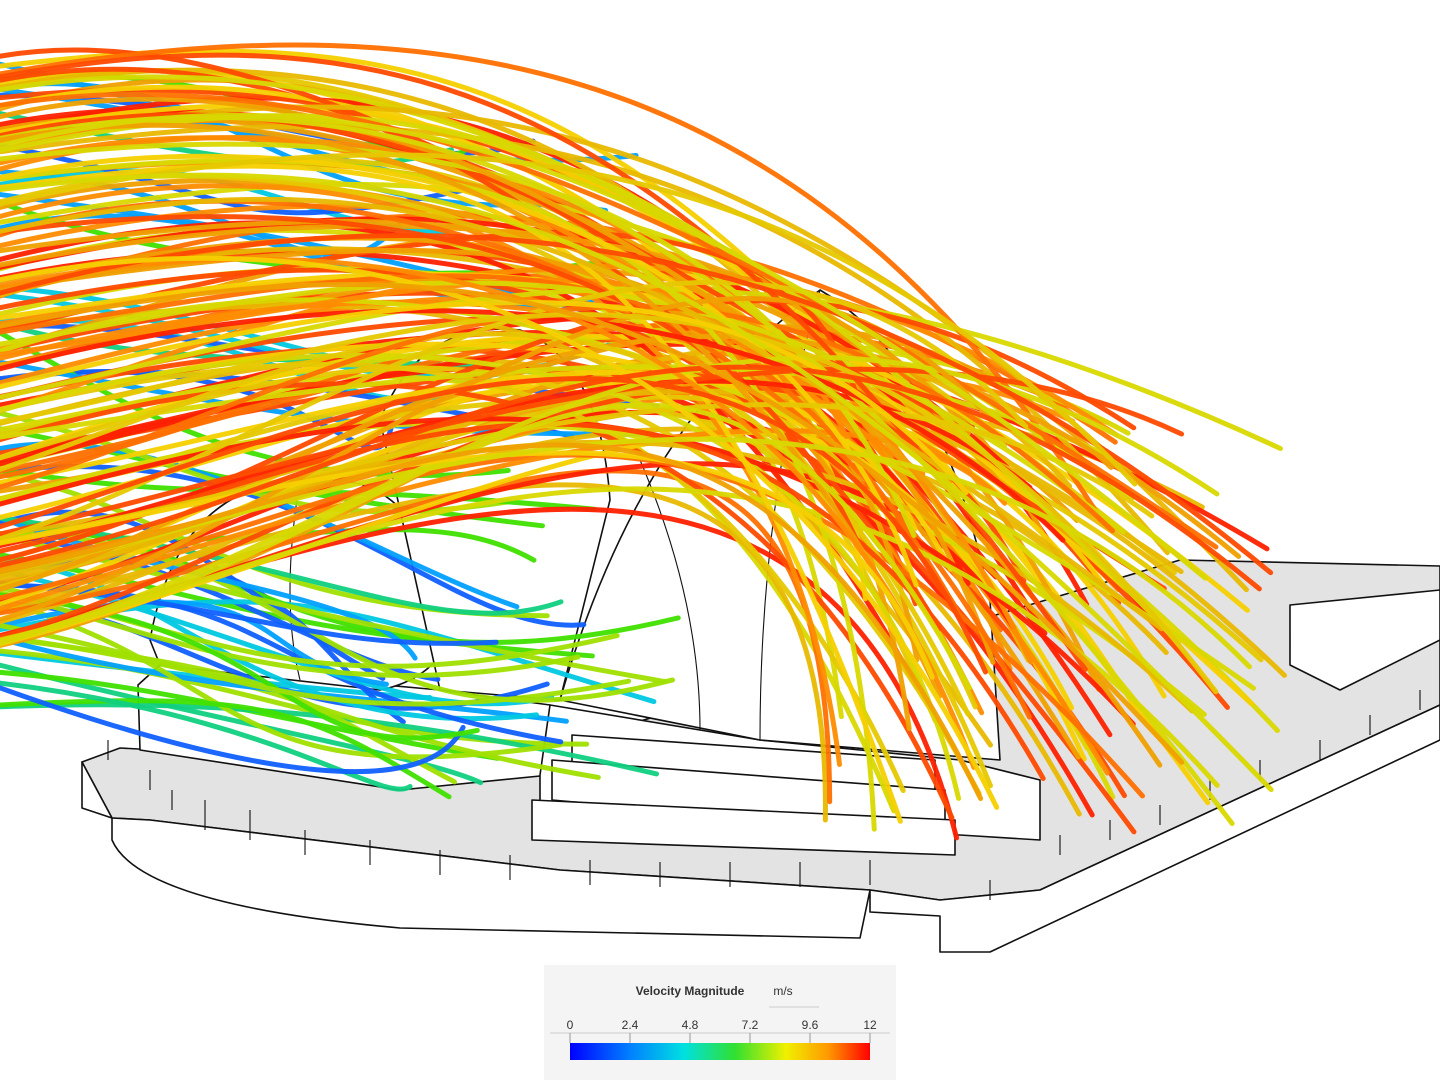 Image resolution: width=1440 pixels, height=1080 pixels. What do you see at coordinates (720, 1051) in the screenshot?
I see `color-bar` at bounding box center [720, 1051].